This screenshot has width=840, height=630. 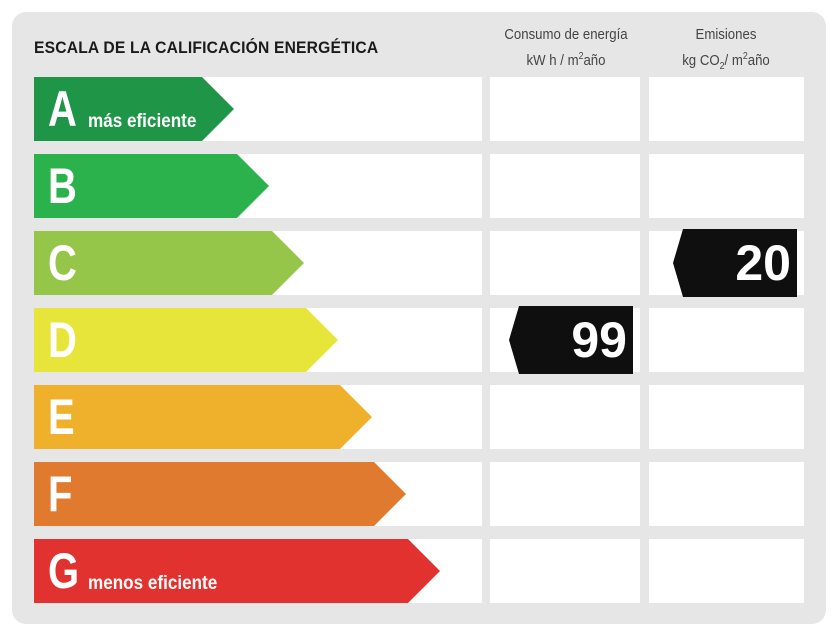 What do you see at coordinates (61, 417) in the screenshot?
I see `rating-letter: E` at bounding box center [61, 417].